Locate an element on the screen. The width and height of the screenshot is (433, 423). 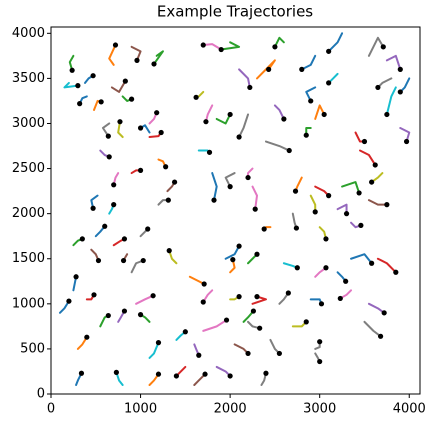
y-tick-label: 1500 is located at coordinates (28, 258).